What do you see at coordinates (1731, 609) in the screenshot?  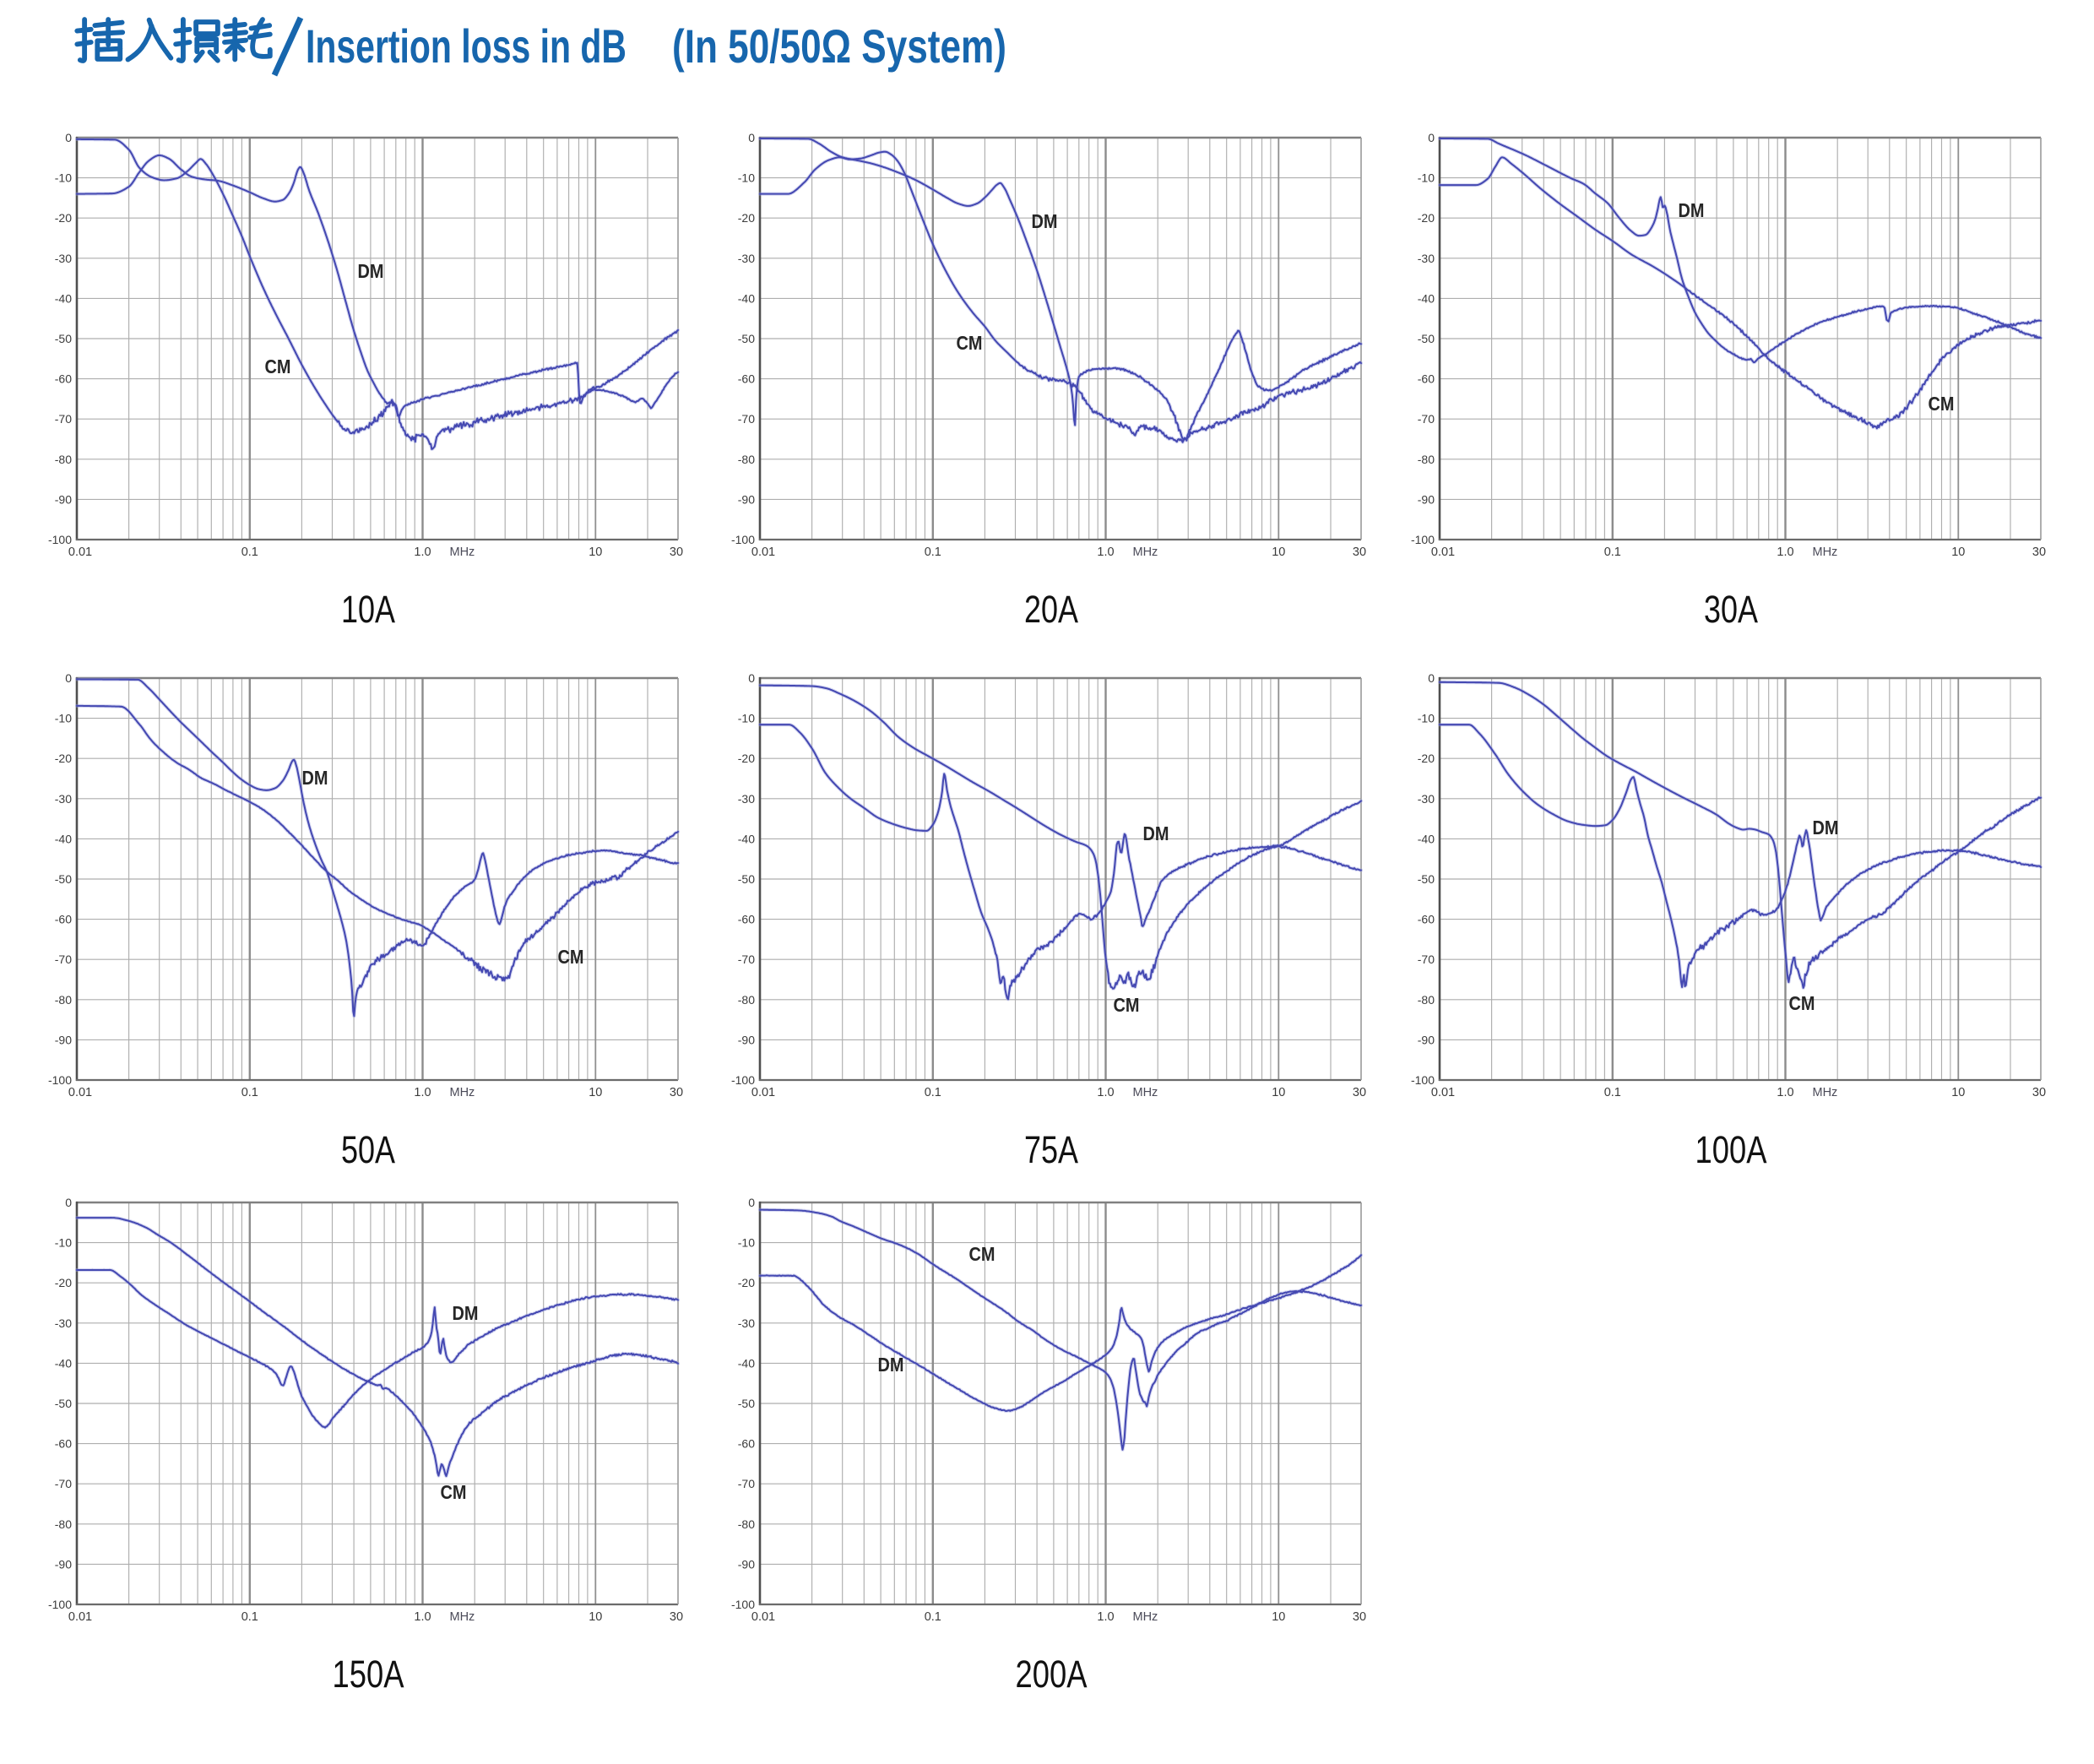 I see `svg-text: 30A` at bounding box center [1731, 609].